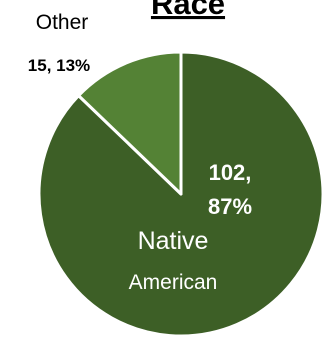  What do you see at coordinates (59, 65) in the screenshot?
I see `other-data-label: 15, 13%` at bounding box center [59, 65].